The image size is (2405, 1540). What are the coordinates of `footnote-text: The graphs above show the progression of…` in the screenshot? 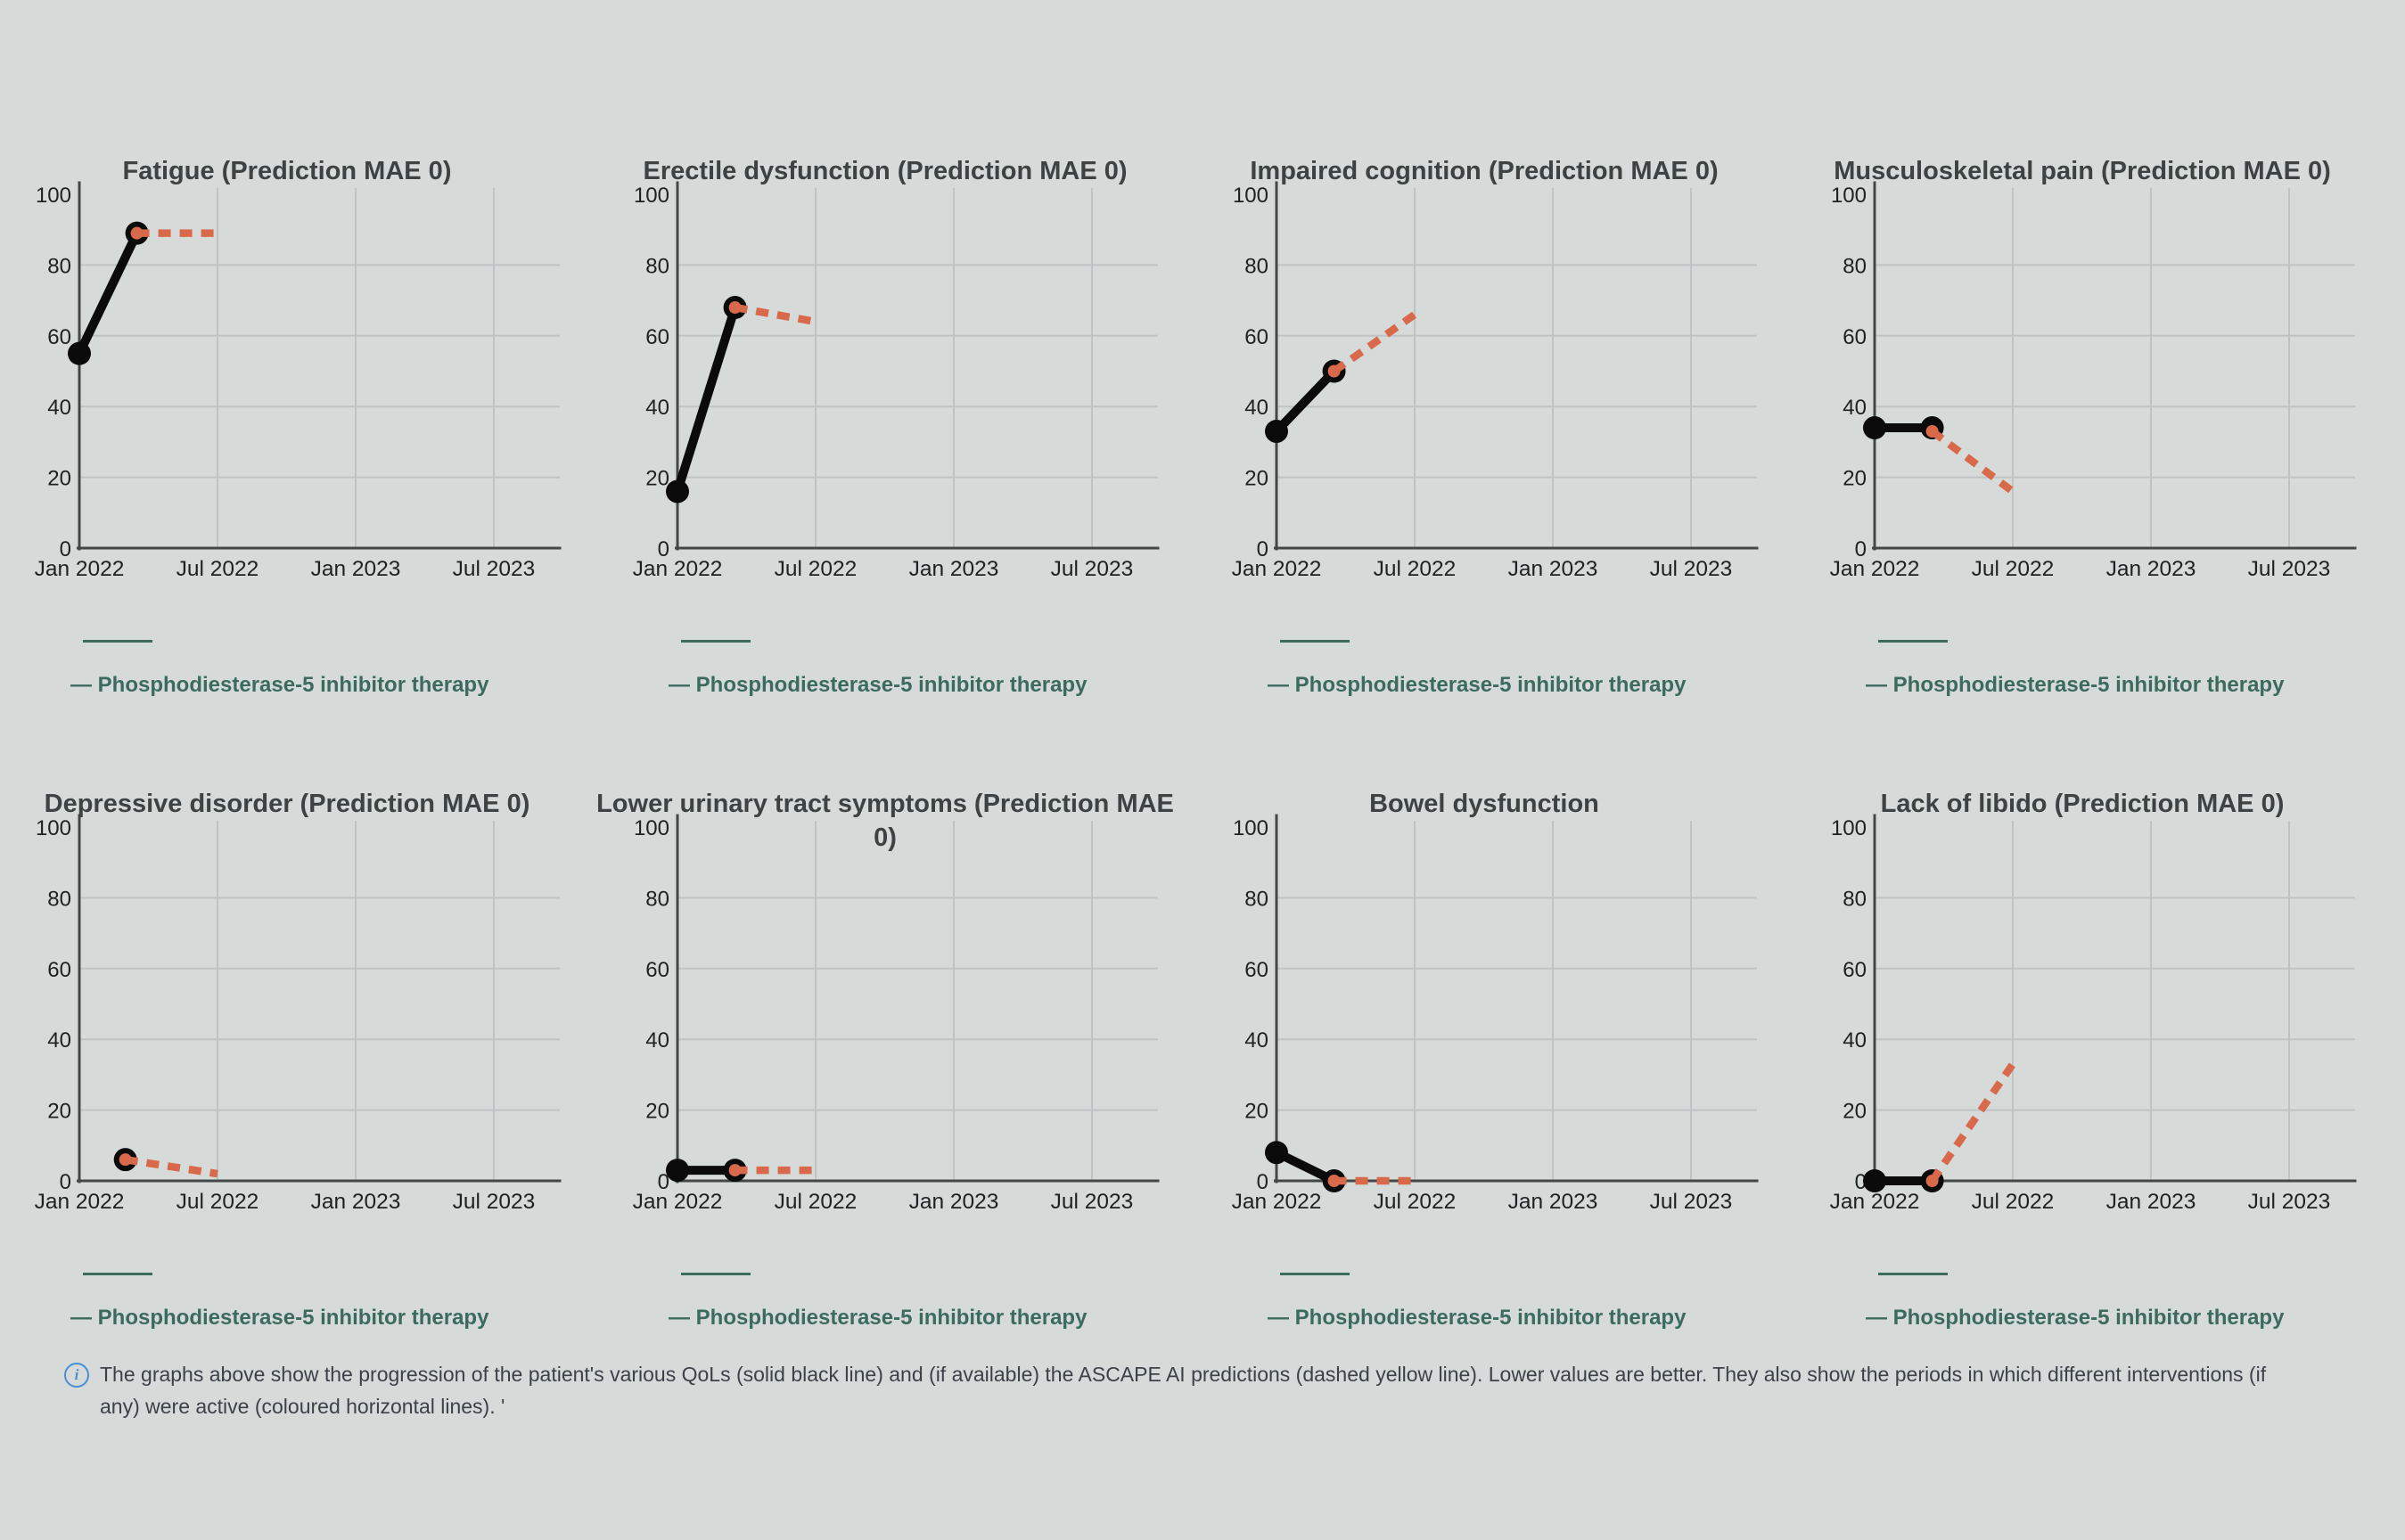 It's located at (1183, 1390).